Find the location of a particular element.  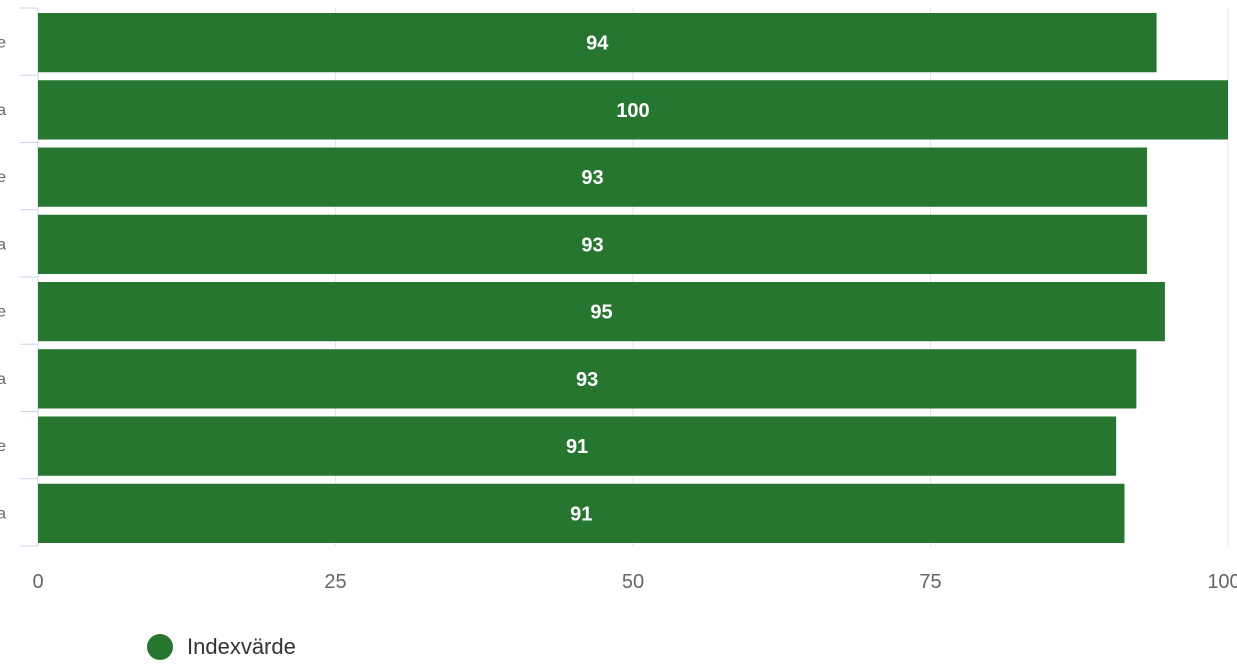

legend-marker-icon is located at coordinates (160, 647).